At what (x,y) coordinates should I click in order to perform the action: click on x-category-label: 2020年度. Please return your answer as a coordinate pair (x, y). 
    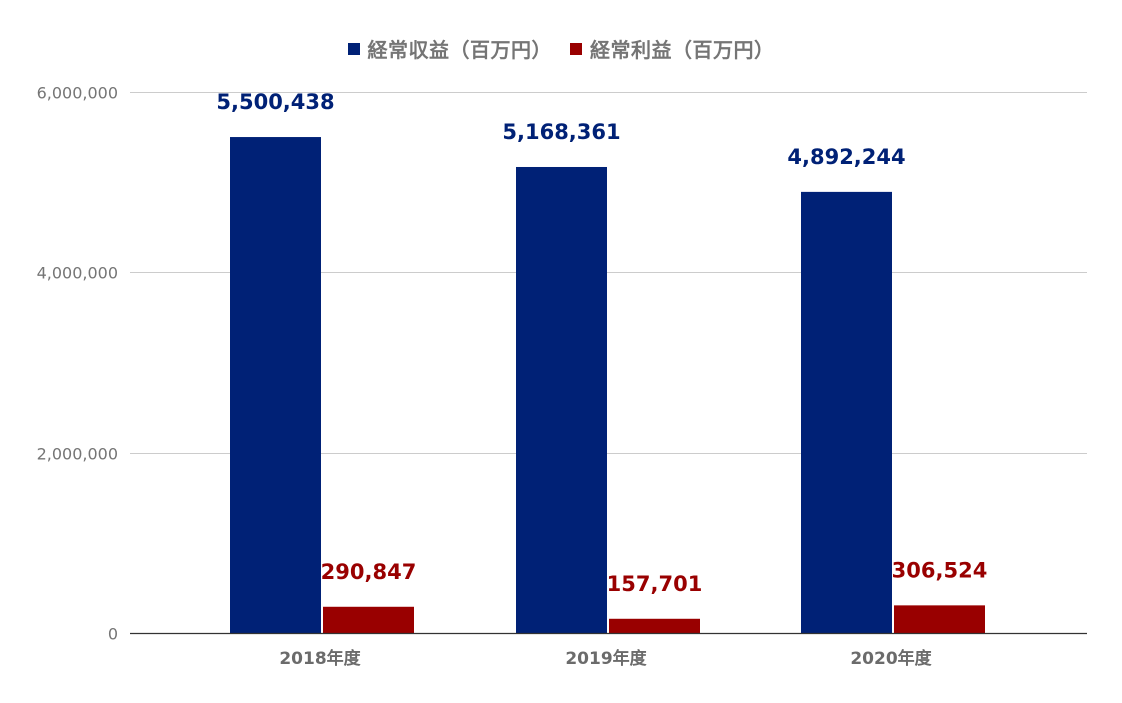
    Looking at the image, I should click on (891, 658).